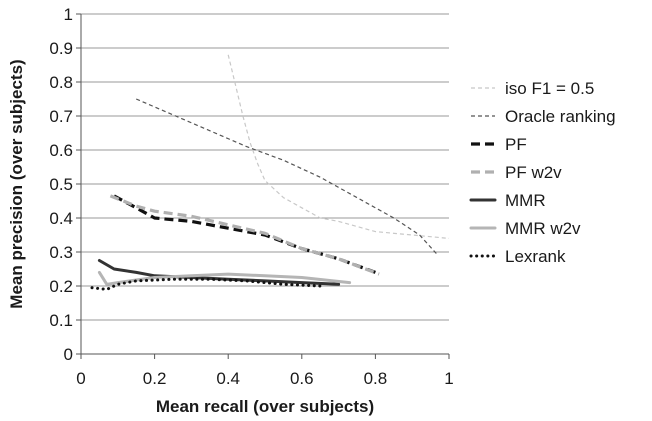  What do you see at coordinates (61, 116) in the screenshot?
I see `y-tick-label: 0.7` at bounding box center [61, 116].